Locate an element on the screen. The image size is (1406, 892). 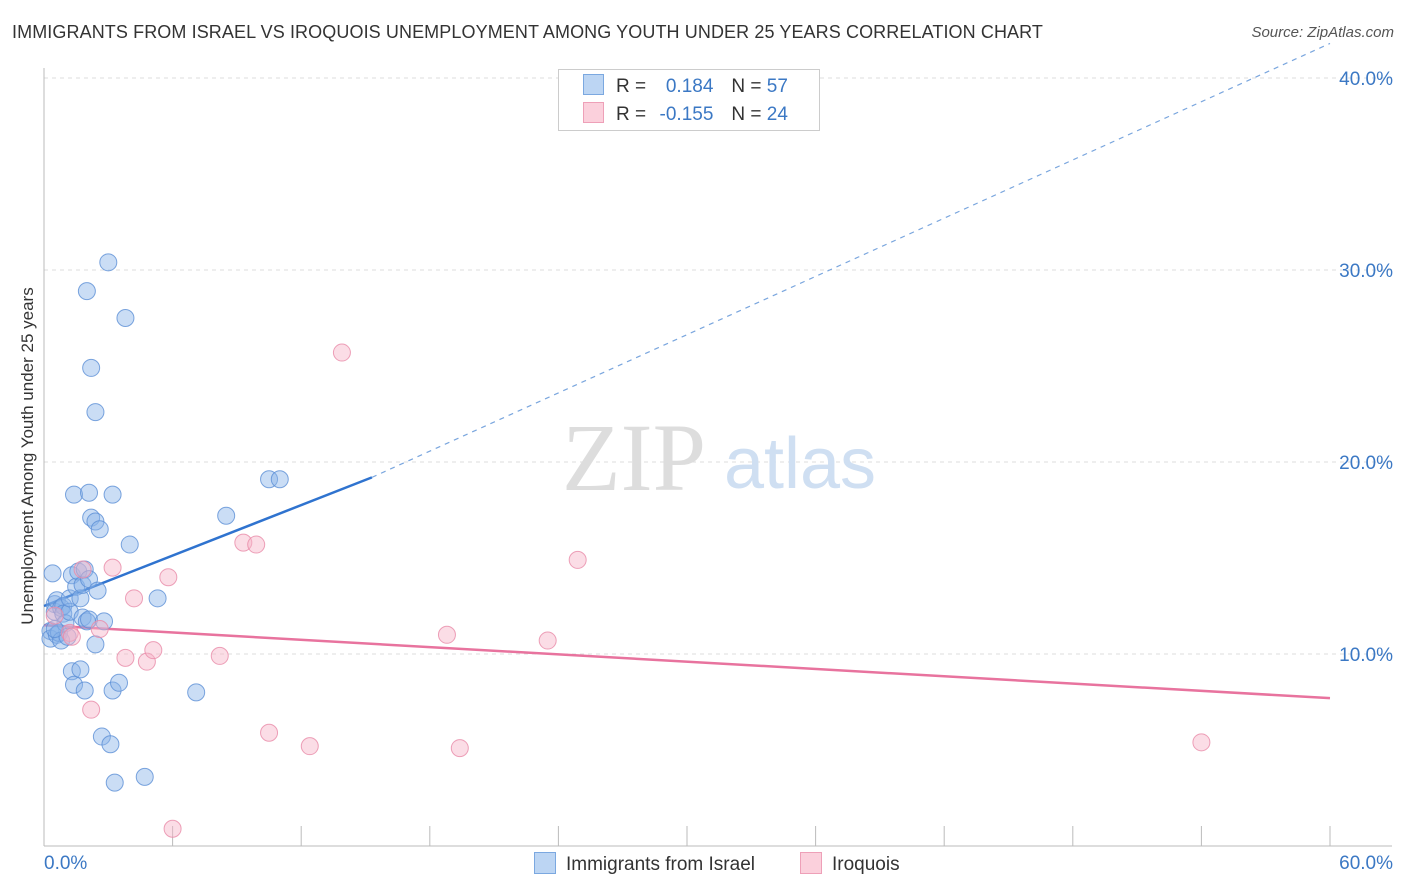
legend-item-iroquois: Iroquois is located at coordinates (850, 864).